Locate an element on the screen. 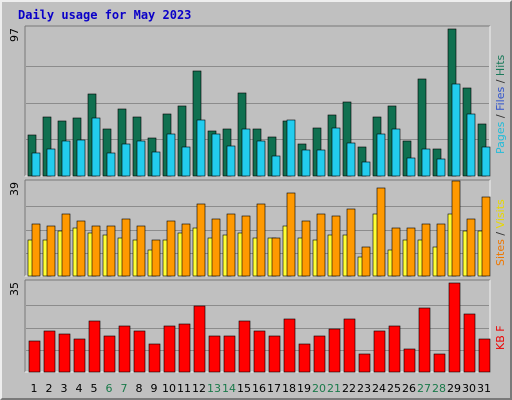 The height and width of the screenshot is (400, 512). x-tick-label-day-18: 18 is located at coordinates (289, 388).